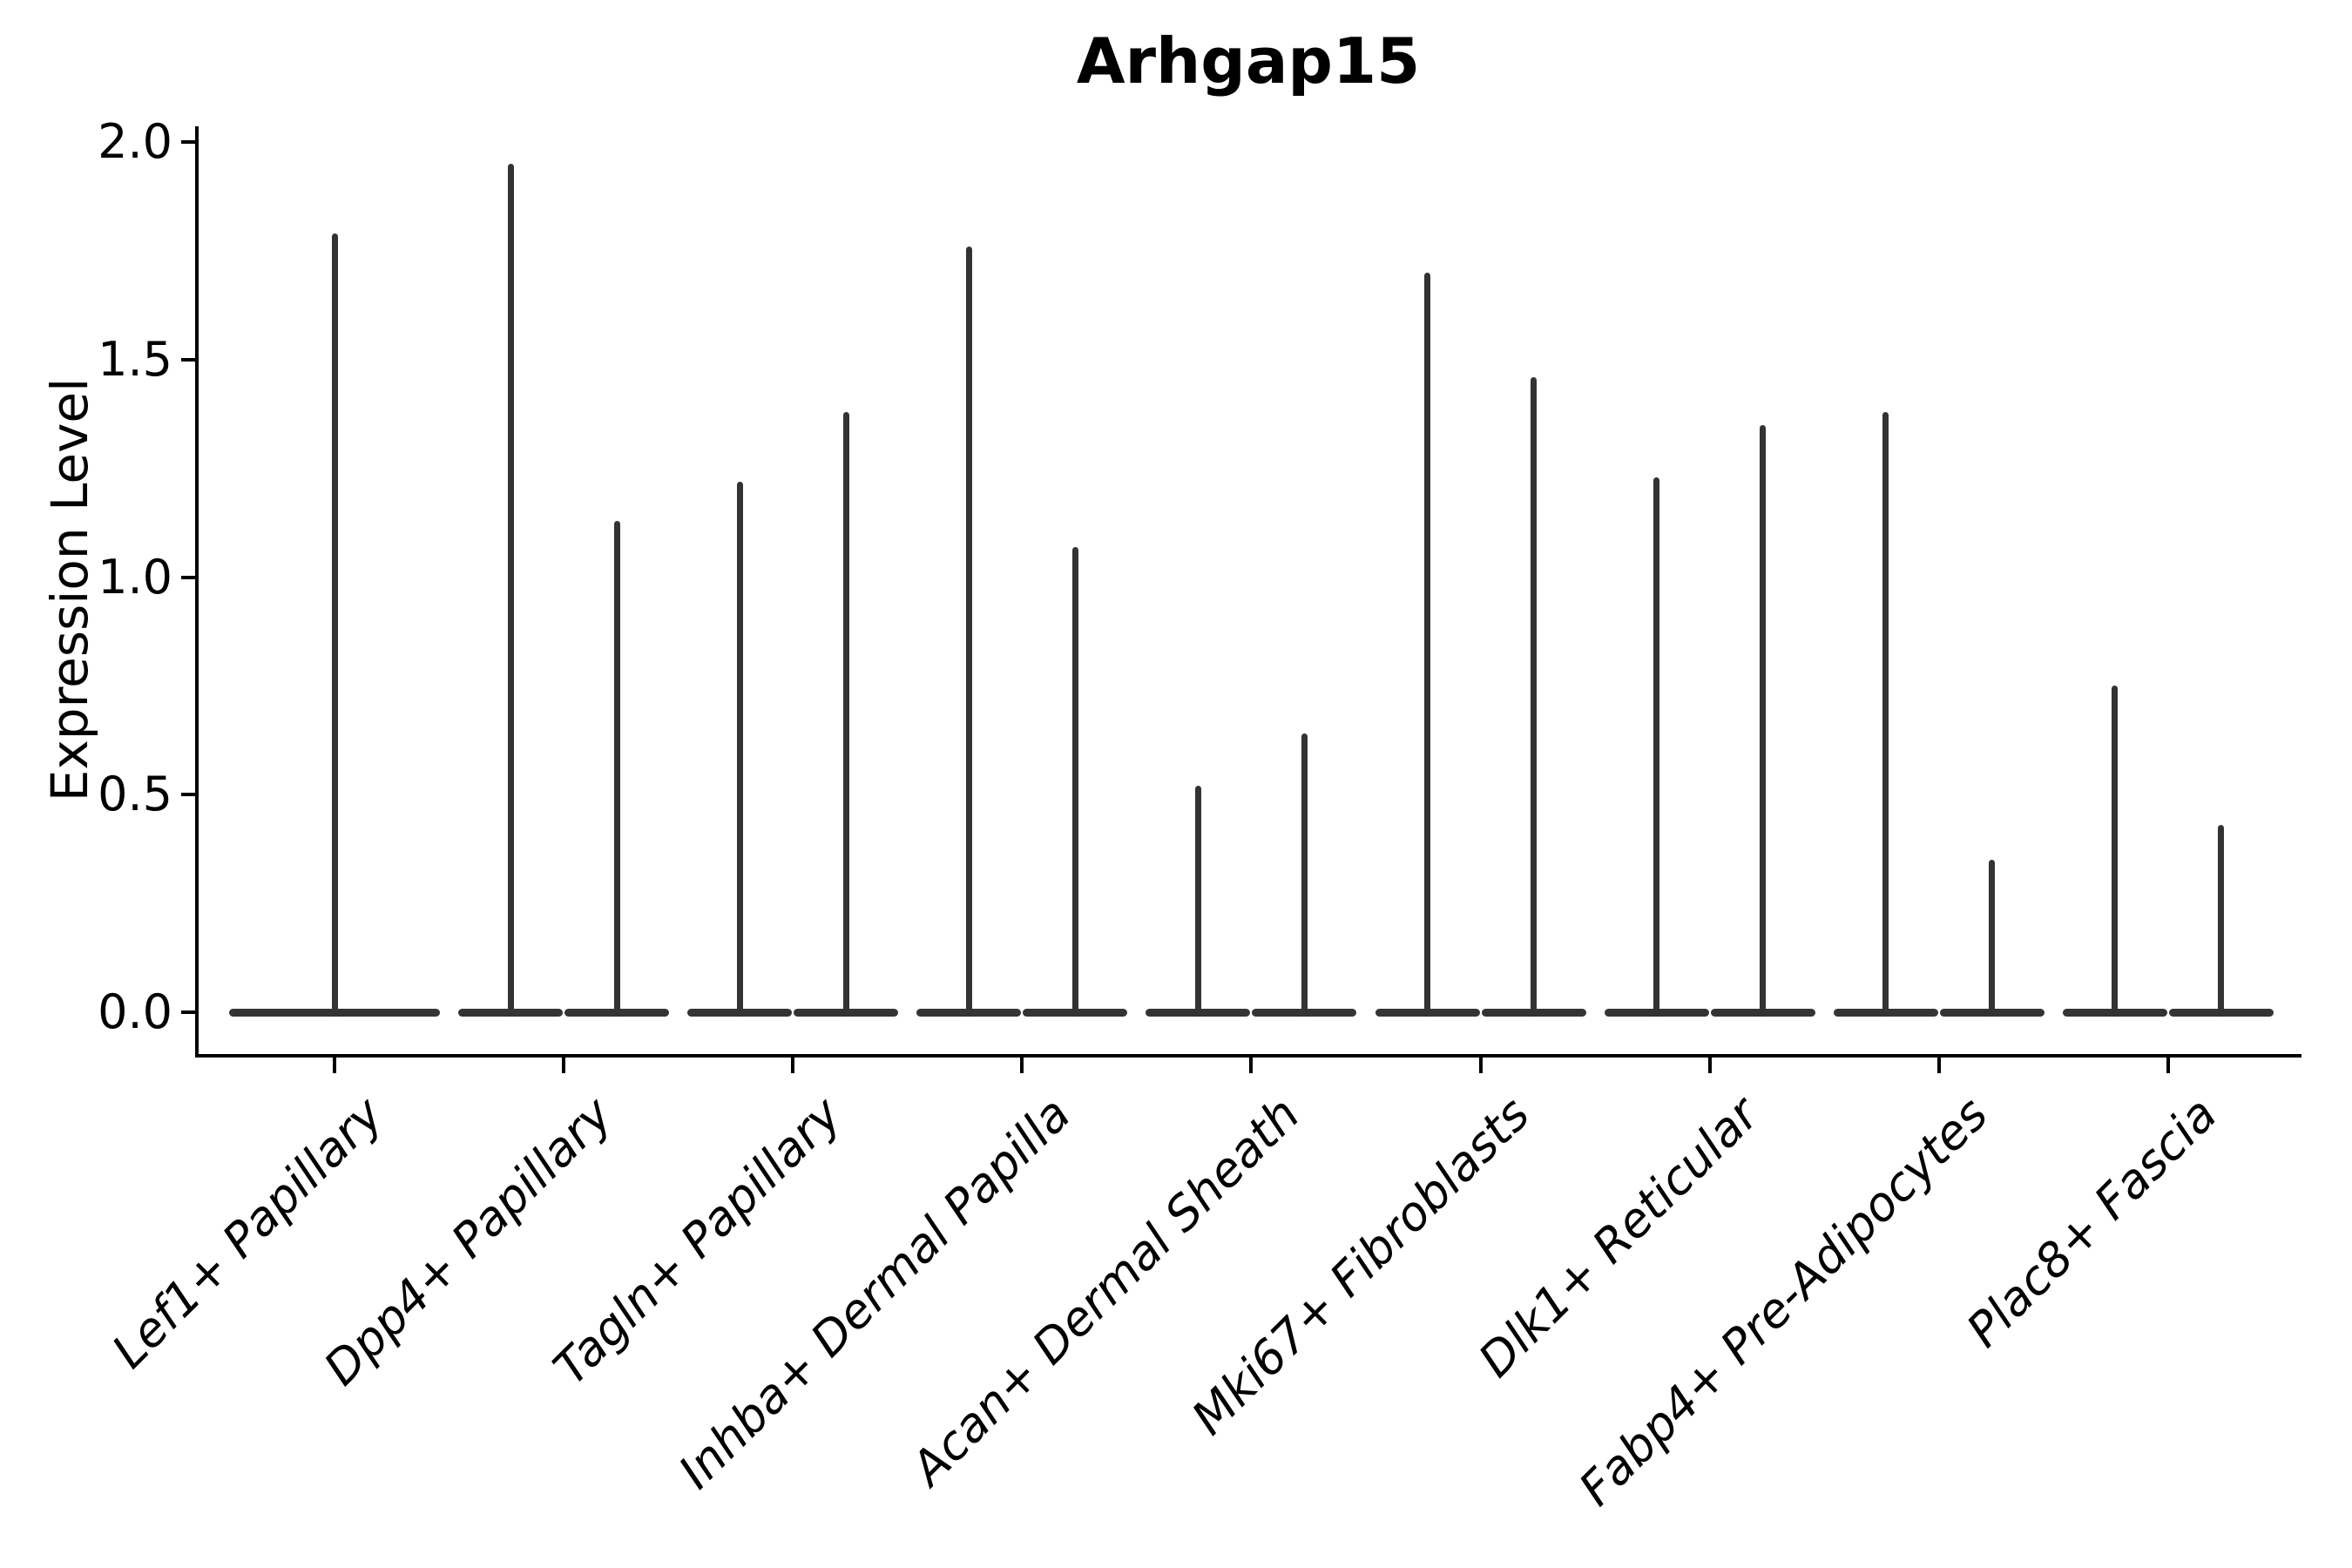  What do you see at coordinates (1106, 1291) in the screenshot?
I see `x-category-label: Acan+ Dermal Sheath` at bounding box center [1106, 1291].